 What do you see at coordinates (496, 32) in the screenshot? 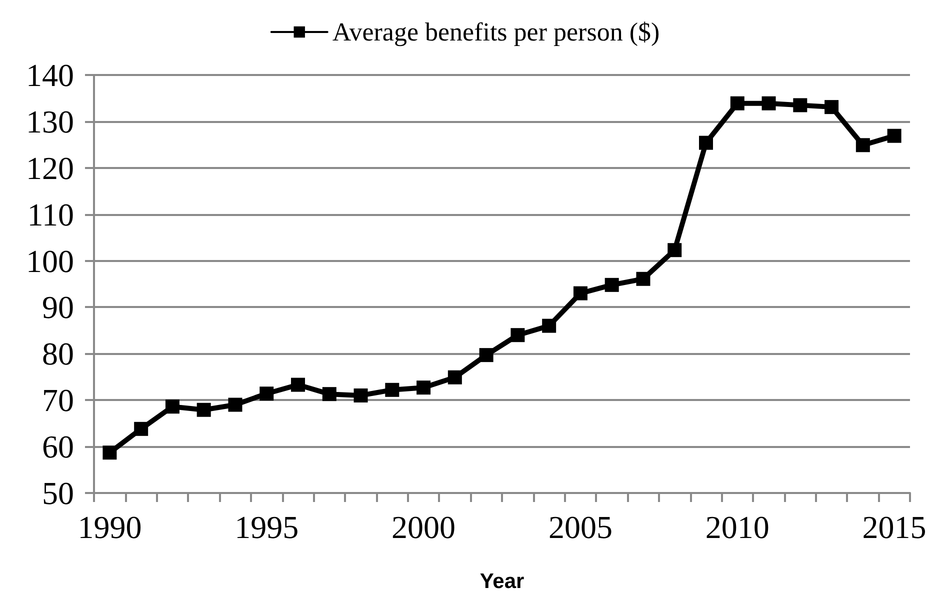
I see `legend-label: Average benefits per person ($)` at bounding box center [496, 32].